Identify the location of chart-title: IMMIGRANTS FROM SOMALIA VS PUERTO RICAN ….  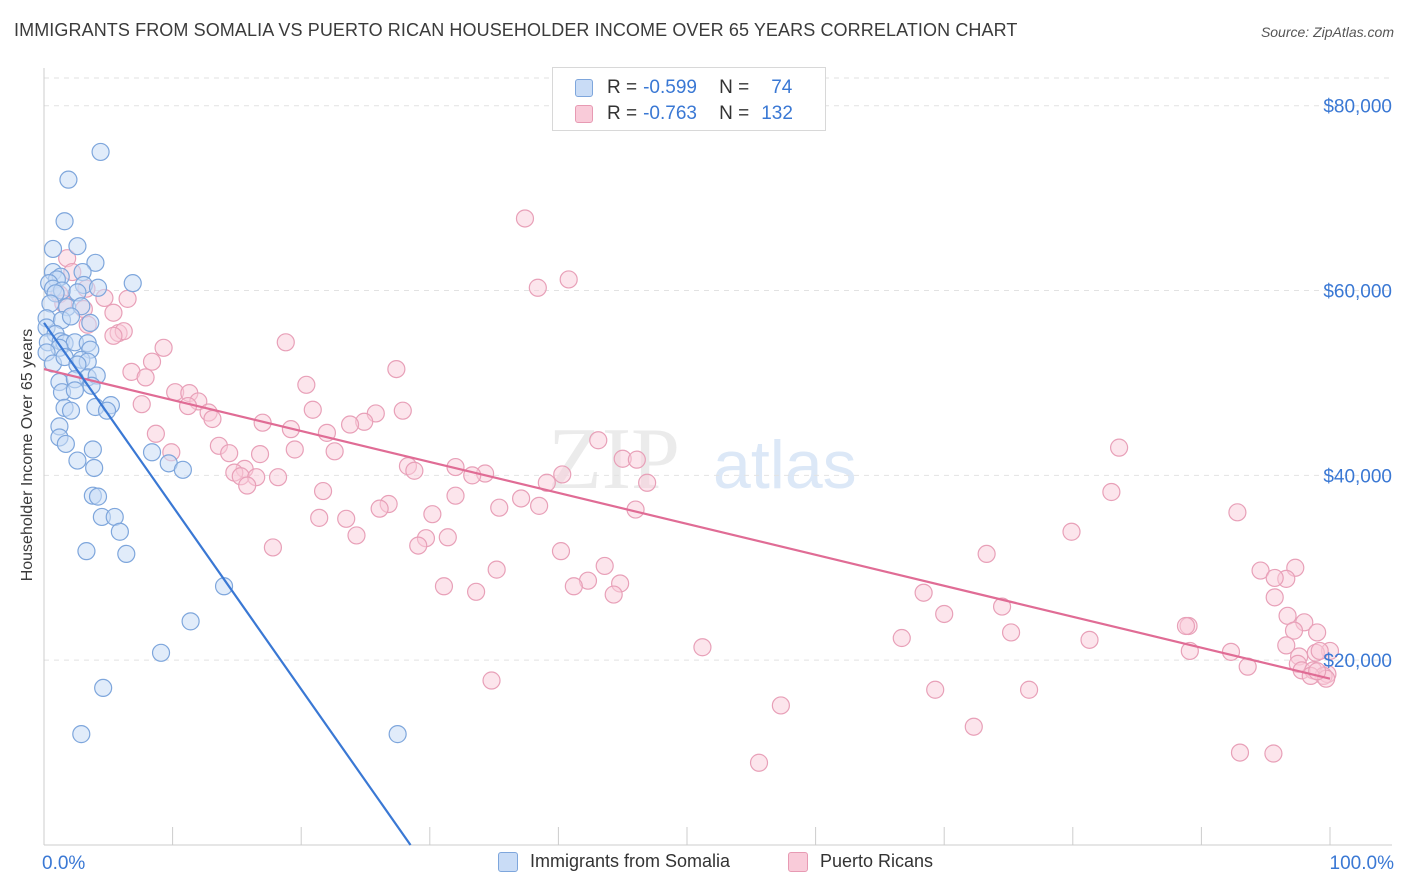
(516, 30).